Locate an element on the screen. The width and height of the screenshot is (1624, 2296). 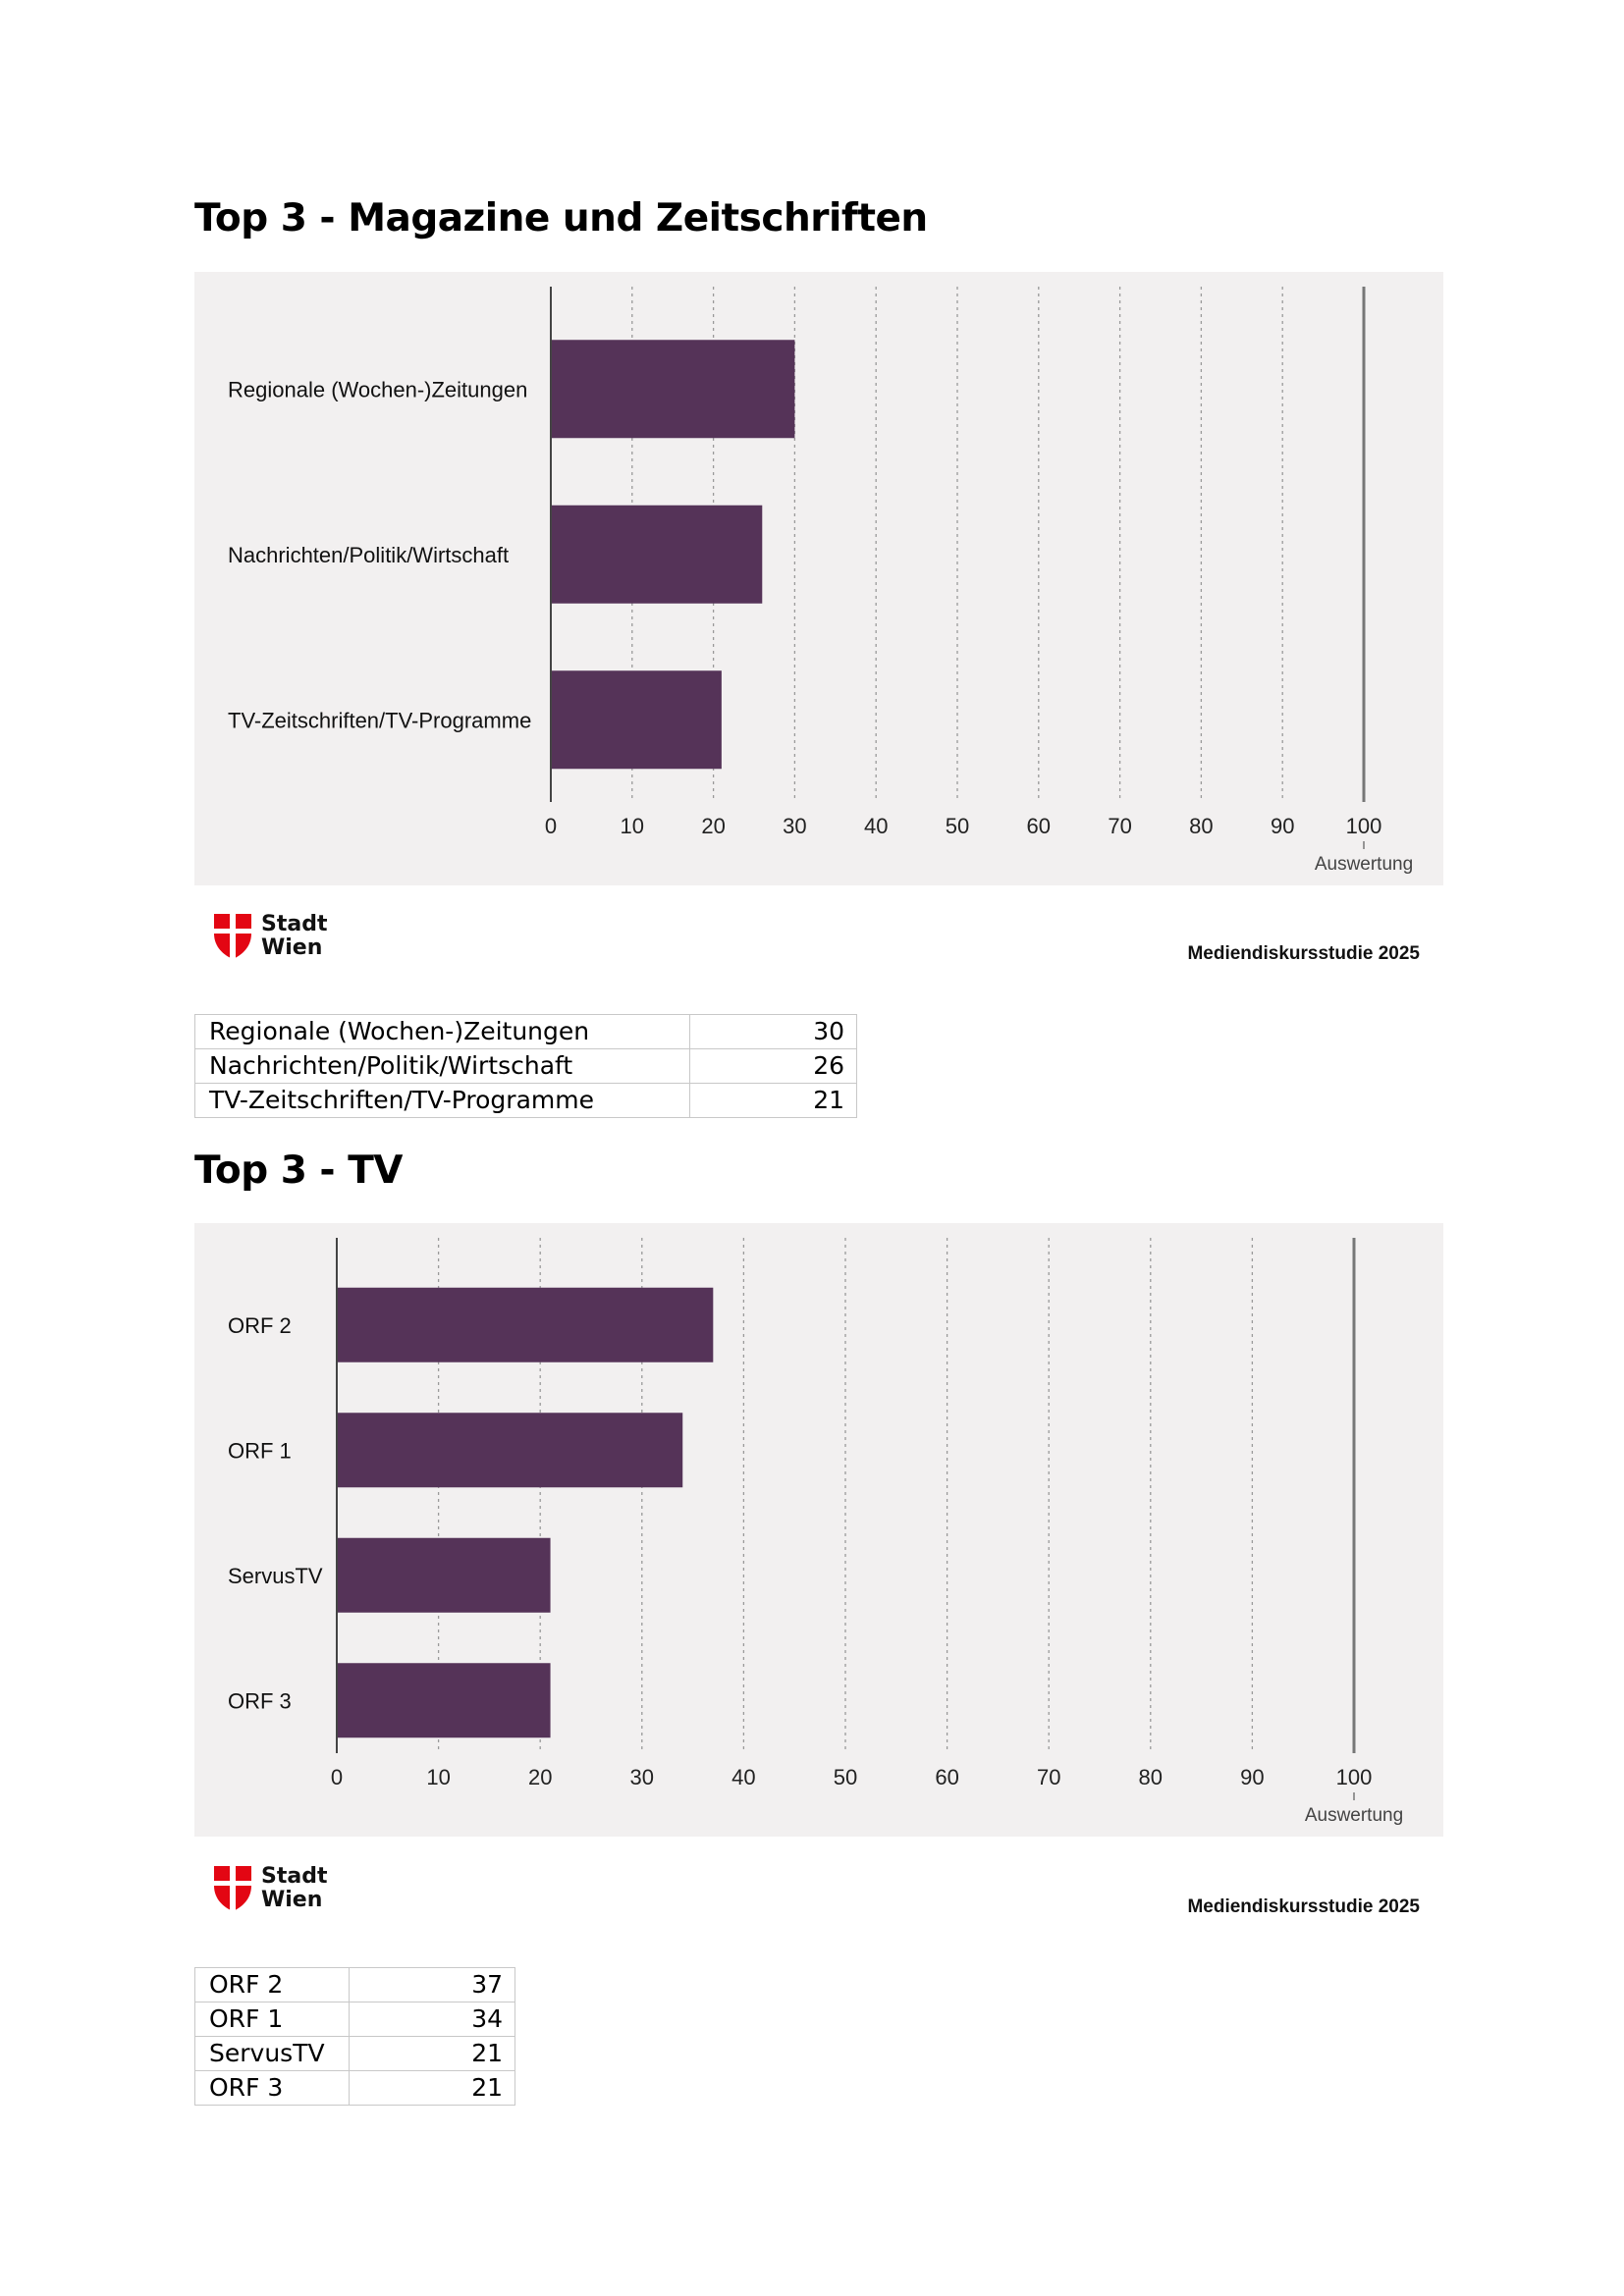
section-title: Top 3 - TV is located at coordinates (298, 1170).